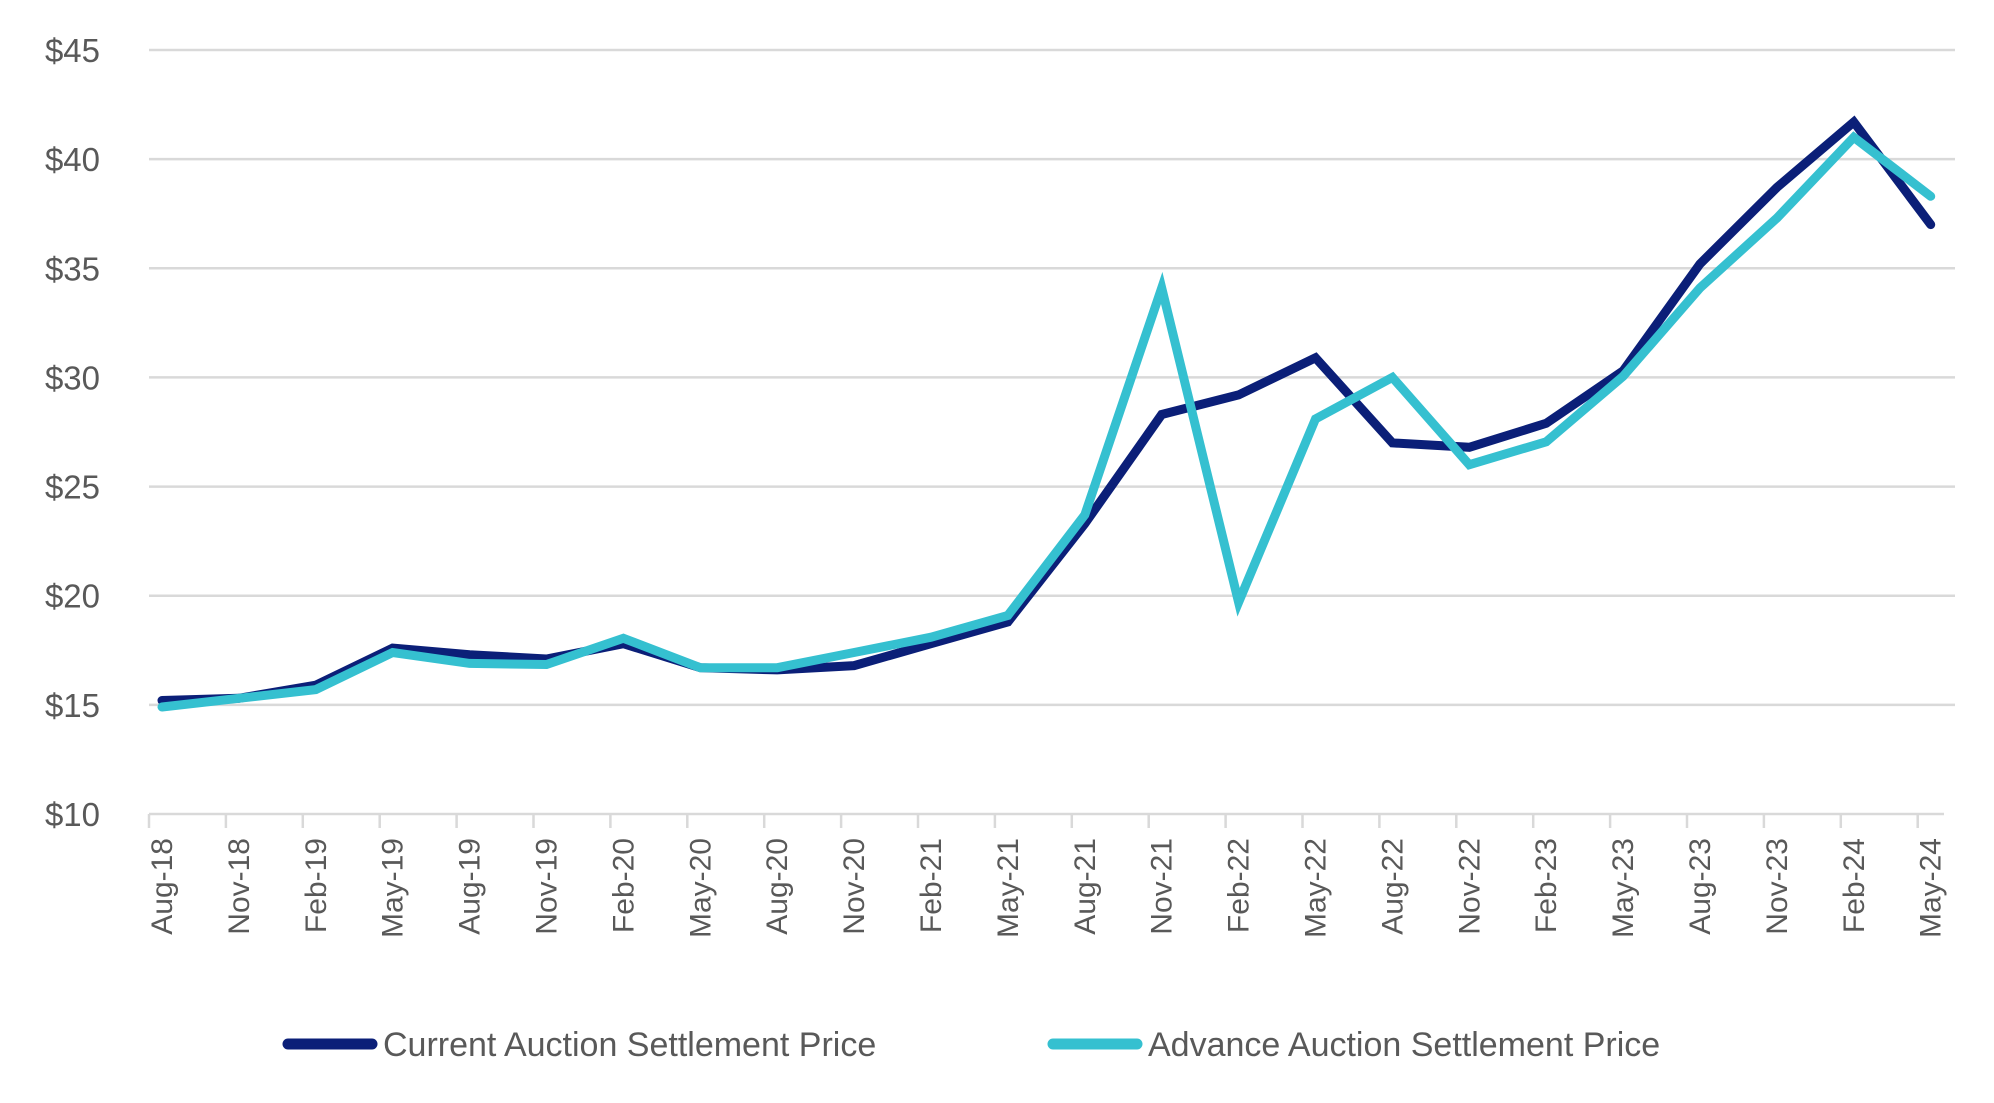 The height and width of the screenshot is (1103, 1994). I want to click on x-tick-label: May-23, so click(1623, 888).